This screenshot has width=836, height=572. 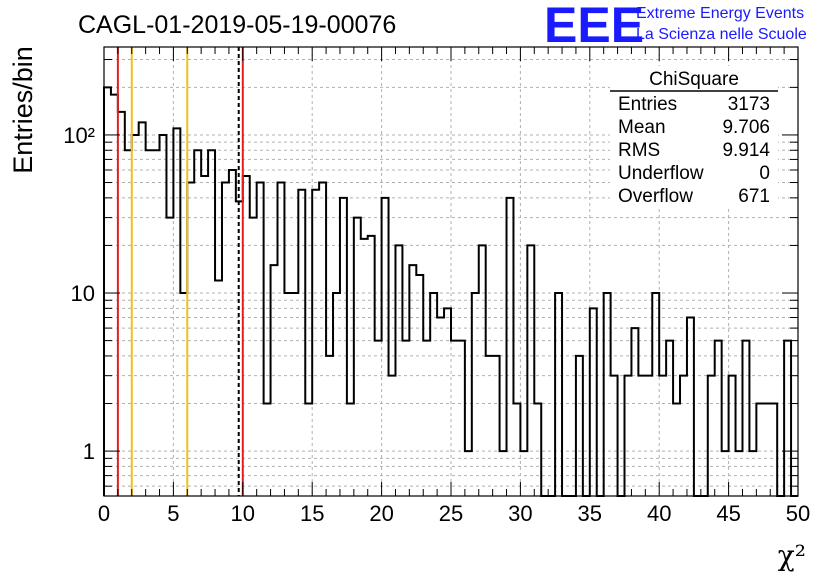 What do you see at coordinates (23, 110) in the screenshot?
I see `y-axis-label: Entries/bin` at bounding box center [23, 110].